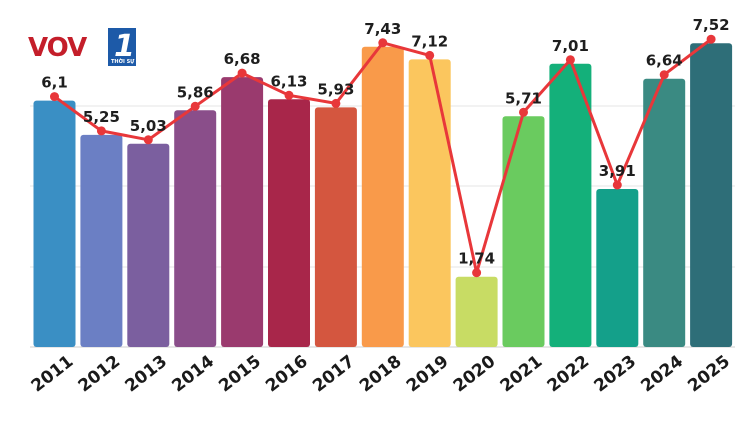 The image size is (750, 422). Describe the element at coordinates (429, 203) in the screenshot. I see `bar-2019` at that location.